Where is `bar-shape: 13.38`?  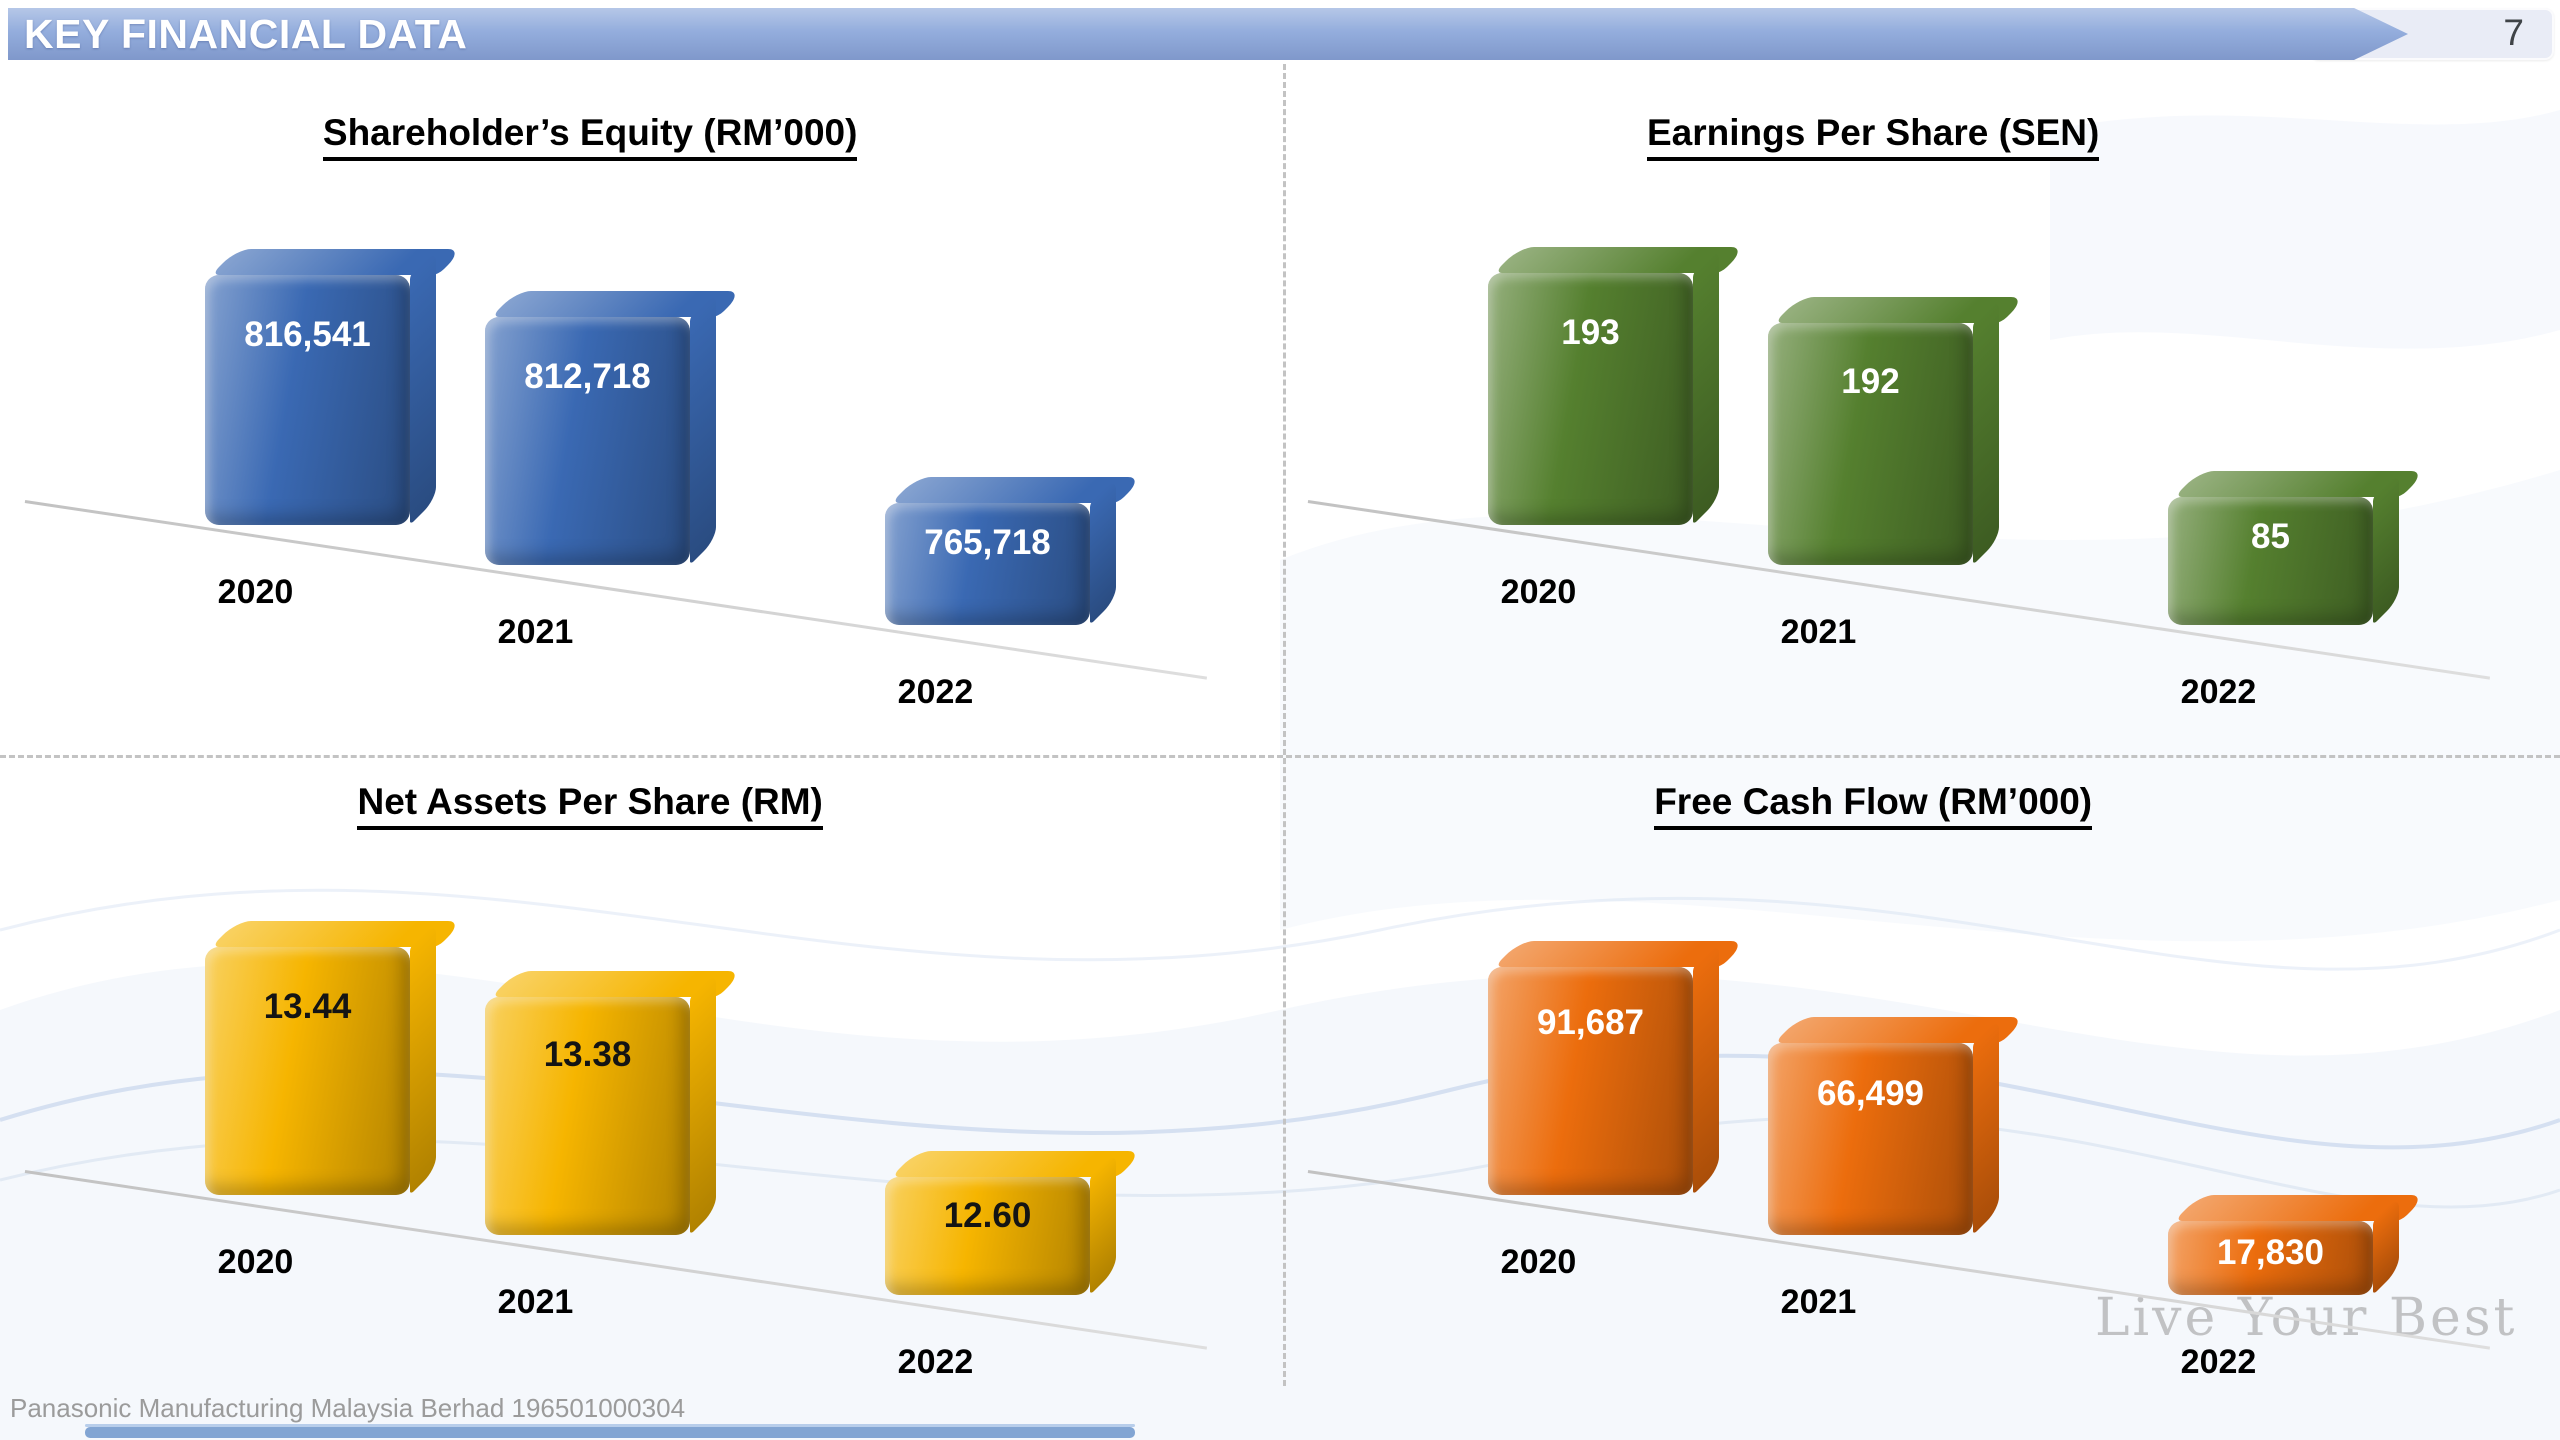 bar-shape: 13.38 is located at coordinates (614, 1103).